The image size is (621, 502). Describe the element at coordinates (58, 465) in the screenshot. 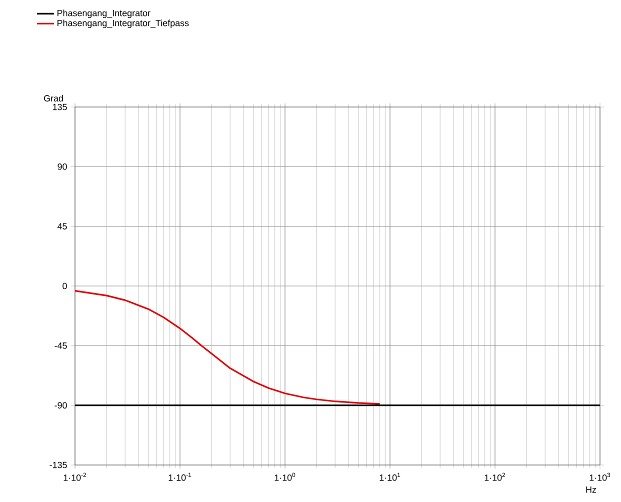

I see `y-tick-label: -135` at that location.